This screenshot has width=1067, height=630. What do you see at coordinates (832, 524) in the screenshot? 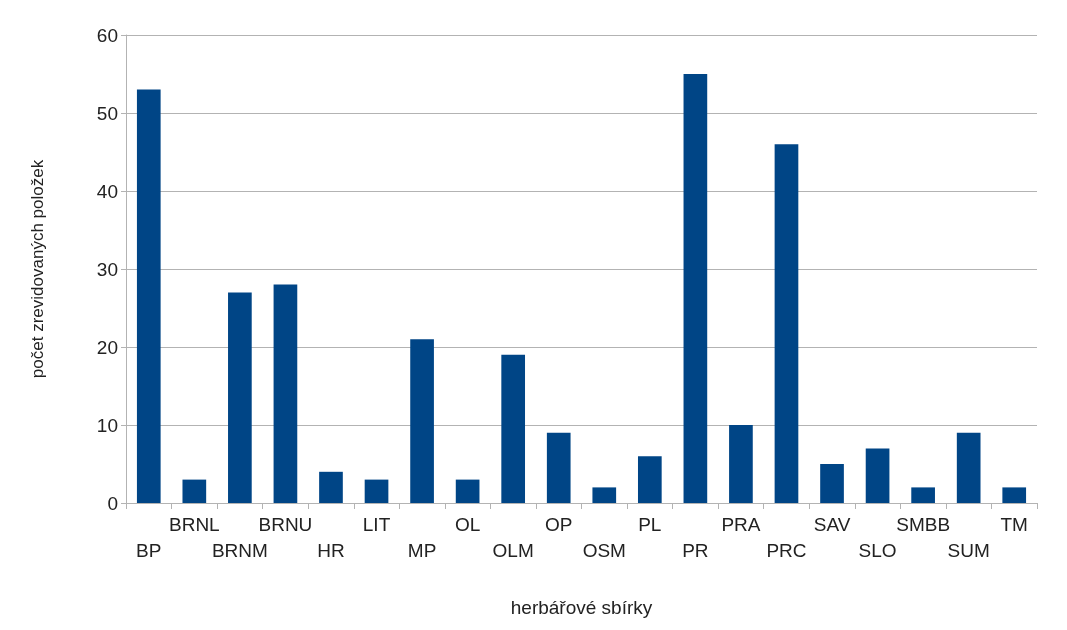
I see `x-tick-label: SAV` at bounding box center [832, 524].